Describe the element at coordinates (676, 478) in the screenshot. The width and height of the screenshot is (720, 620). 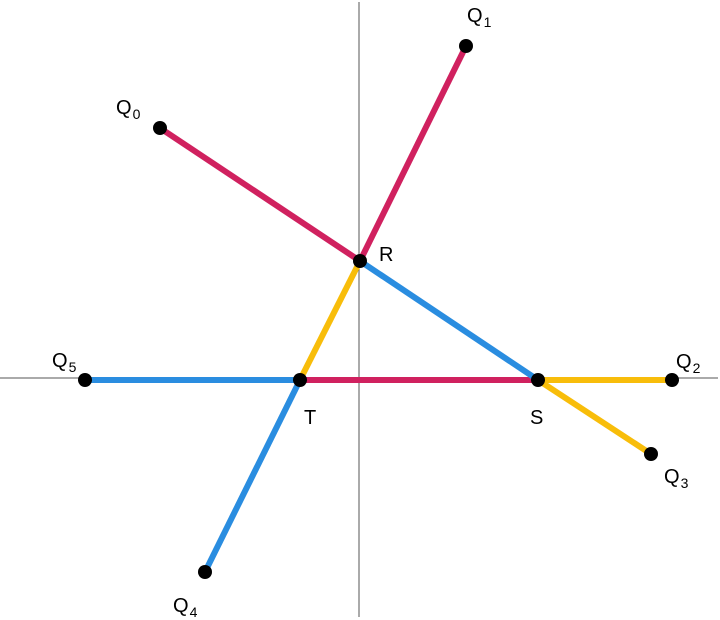
I see `label-q3: Q3` at that location.